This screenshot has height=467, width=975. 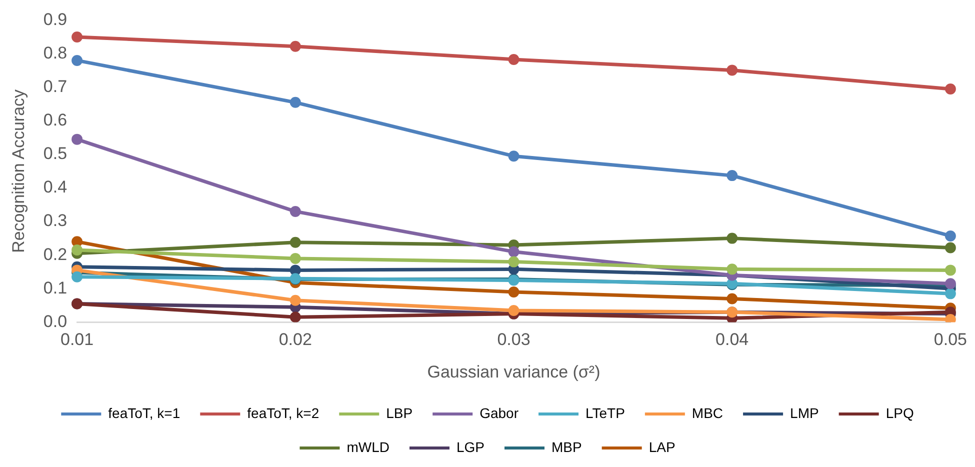 I want to click on legend-label: LAP, so click(x=662, y=446).